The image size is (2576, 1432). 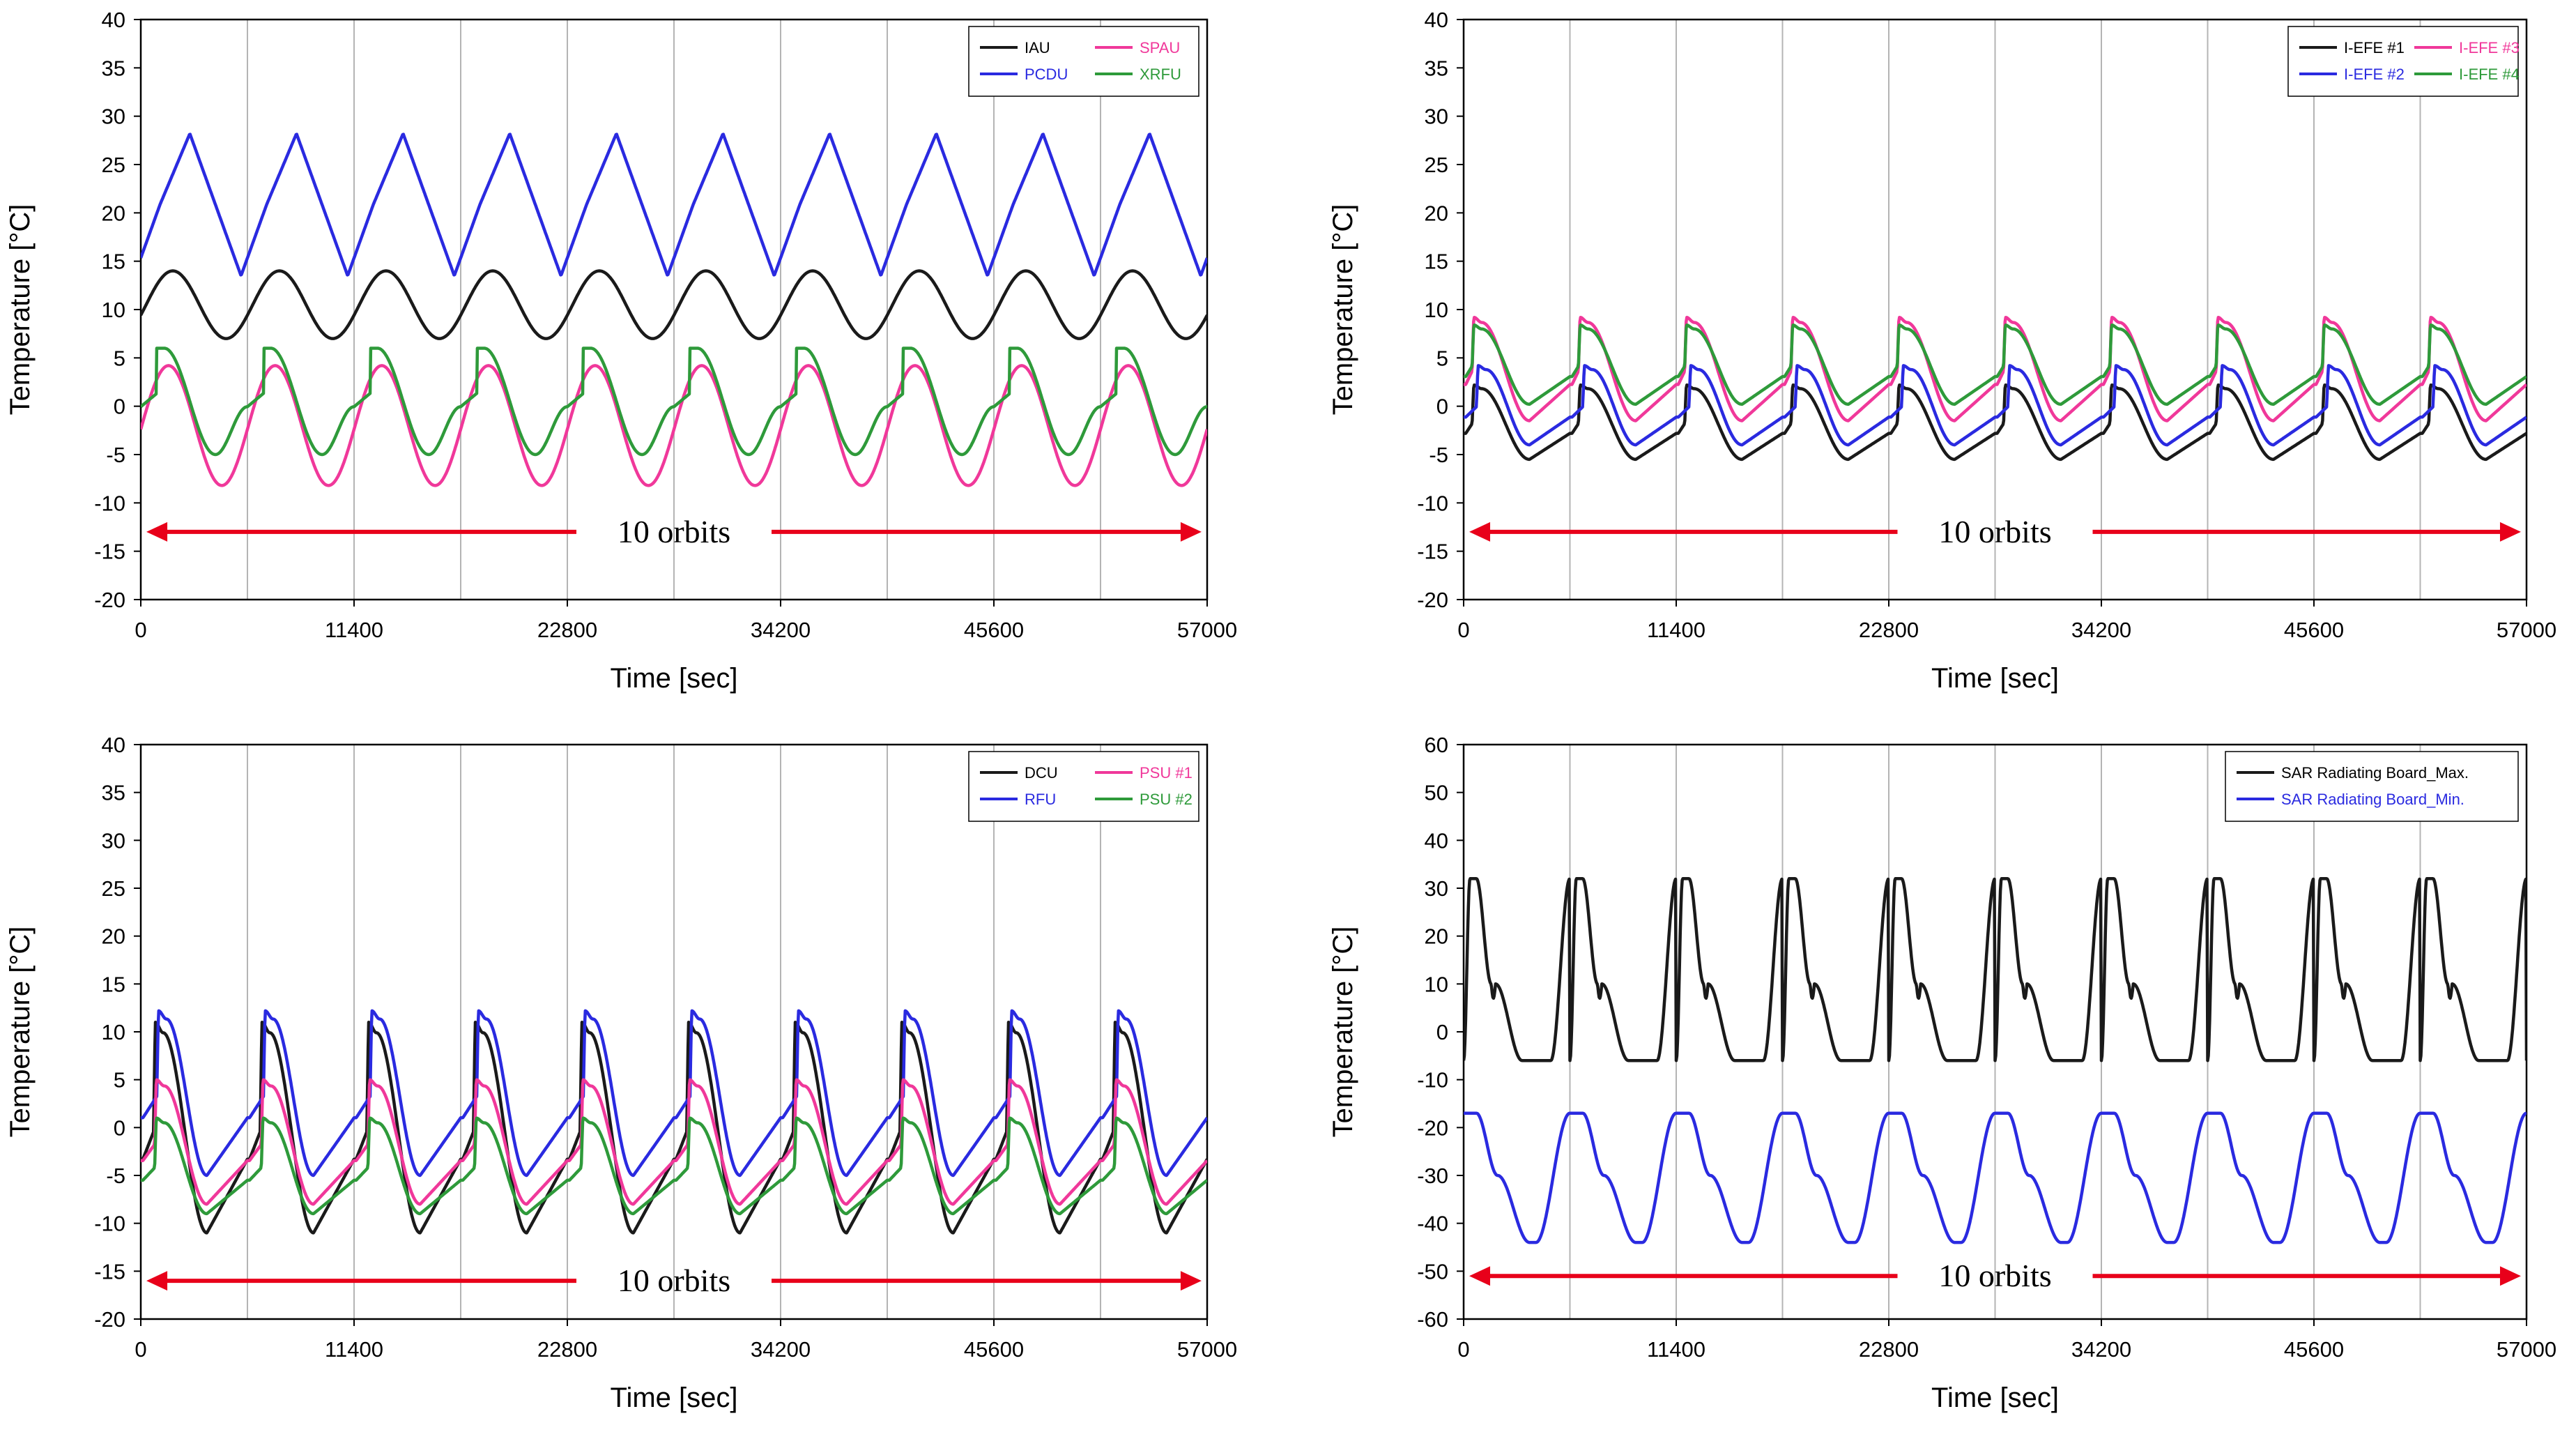 I want to click on legend-label: SPAU, so click(x=1160, y=47).